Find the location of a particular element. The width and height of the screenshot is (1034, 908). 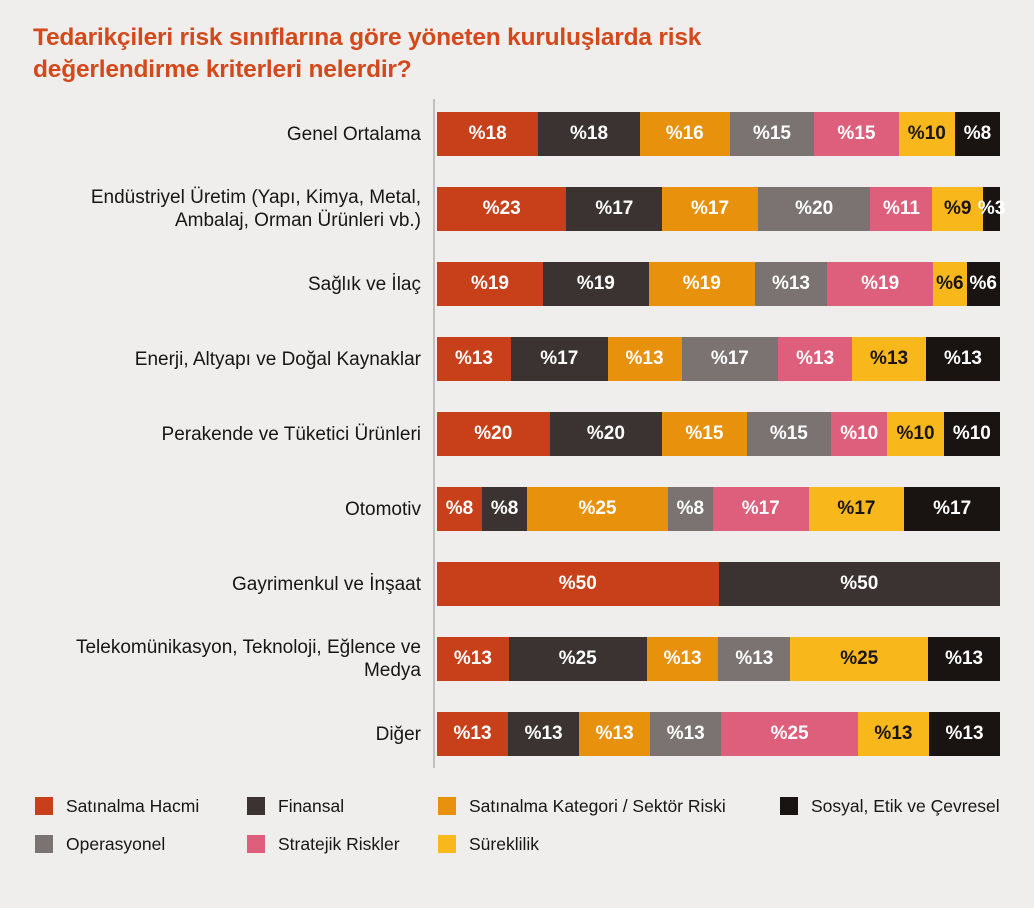

row-label: Enerji, Altyapı ve Doğal Kaynaklar is located at coordinates (277, 359).